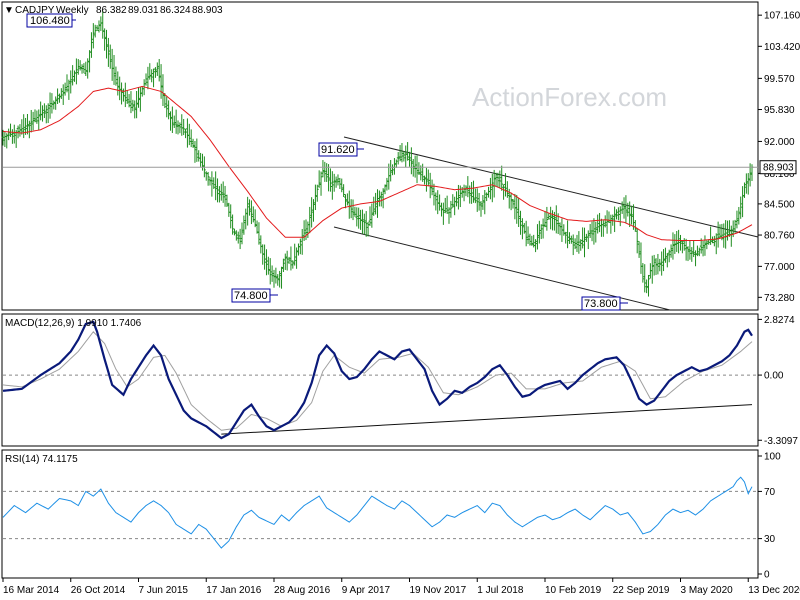  What do you see at coordinates (31, 590) in the screenshot?
I see `x-tick-label: 16 Mar 2014` at bounding box center [31, 590].